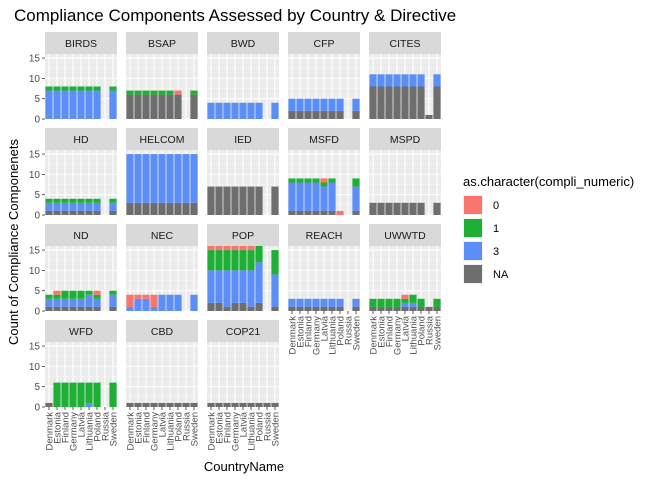 The width and height of the screenshot is (672, 480). Describe the element at coordinates (243, 139) in the screenshot. I see `strip-ied` at that location.